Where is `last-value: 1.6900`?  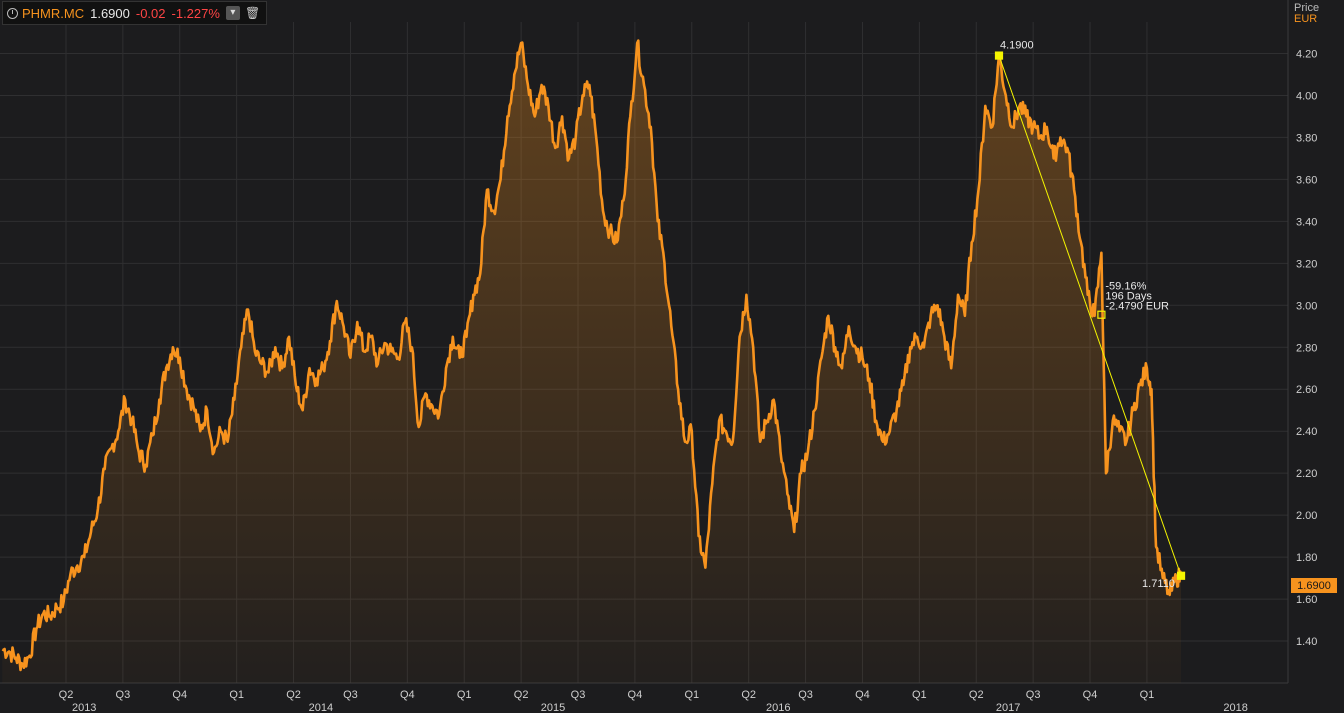
last-value: 1.6900 is located at coordinates (110, 13).